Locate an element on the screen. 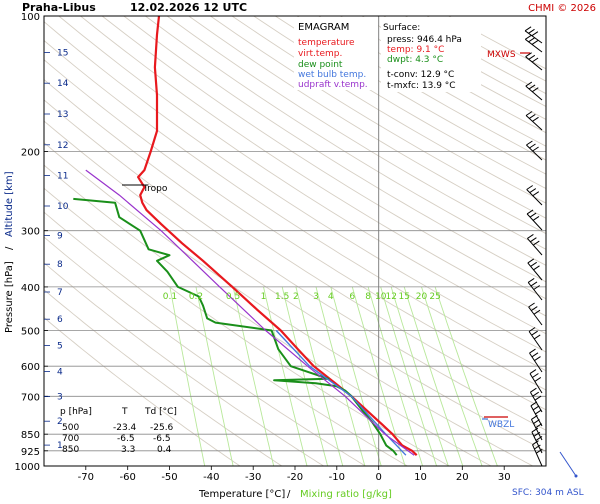  altitude-tick-label: 3 is located at coordinates (60, 398).